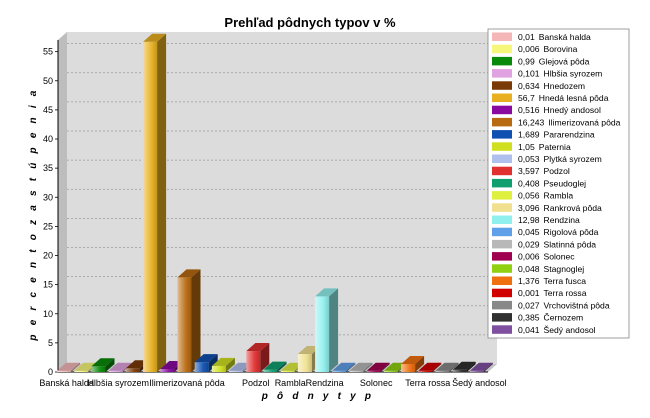 The image size is (650, 418). Describe the element at coordinates (548, 49) in the screenshot. I see `legend-label: 0,006 Borovina` at that location.